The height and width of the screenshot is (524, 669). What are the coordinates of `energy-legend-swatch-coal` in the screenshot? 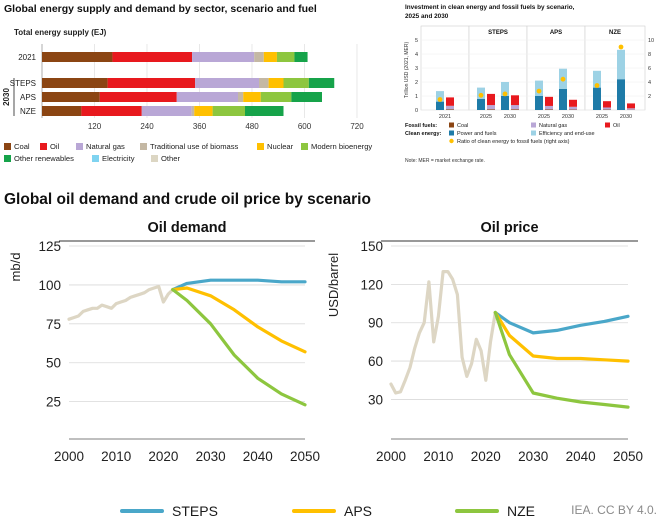 It's located at (7, 146).